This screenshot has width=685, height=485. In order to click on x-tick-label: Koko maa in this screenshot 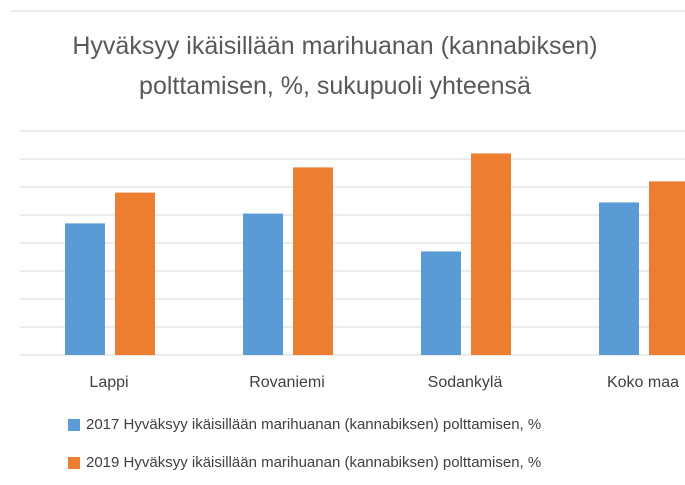, I will do `click(643, 382)`.